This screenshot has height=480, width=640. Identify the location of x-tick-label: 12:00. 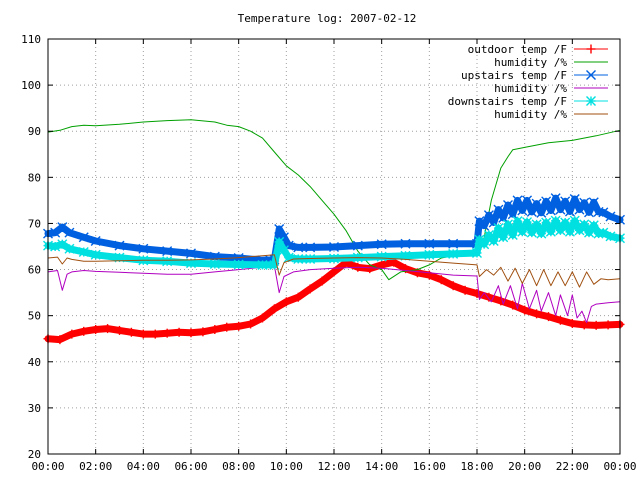
(333, 466).